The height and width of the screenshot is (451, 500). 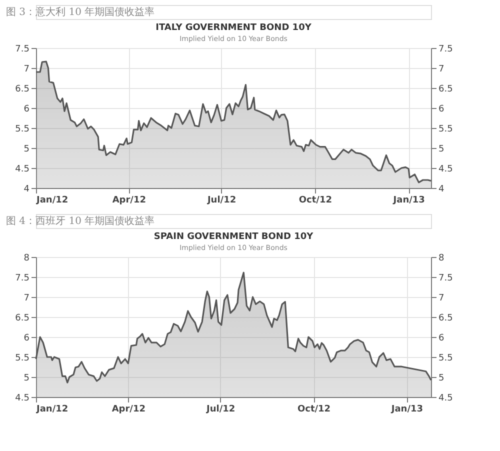 I want to click on y2-tick-label: 4, so click(x=441, y=189).